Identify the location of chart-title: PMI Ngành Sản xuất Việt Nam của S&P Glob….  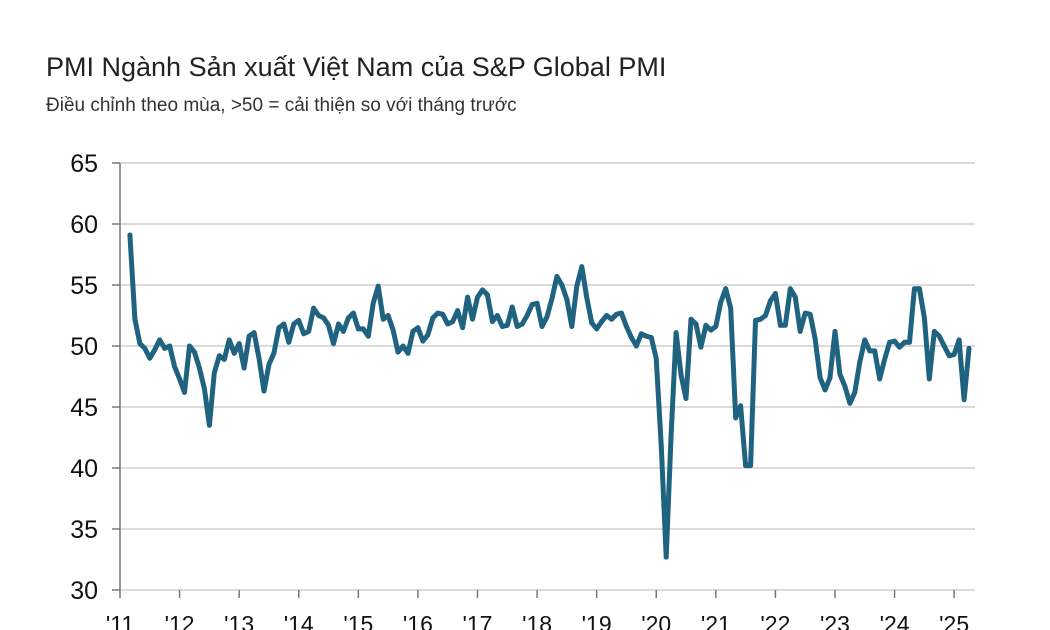
(356, 67).